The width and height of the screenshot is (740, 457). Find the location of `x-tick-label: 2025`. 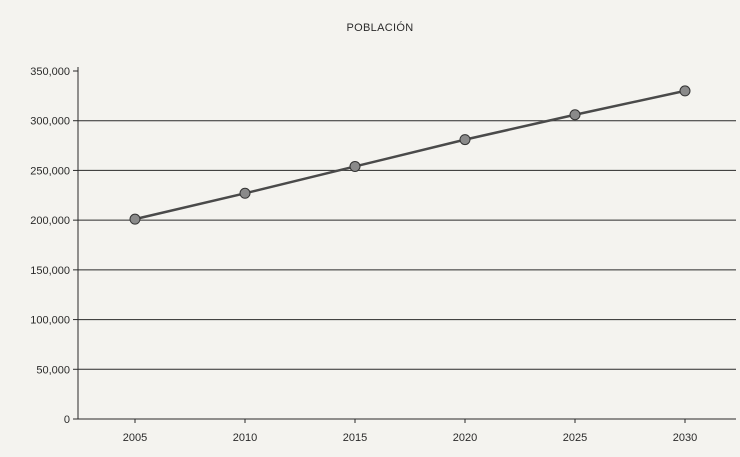

x-tick-label: 2025 is located at coordinates (575, 438).